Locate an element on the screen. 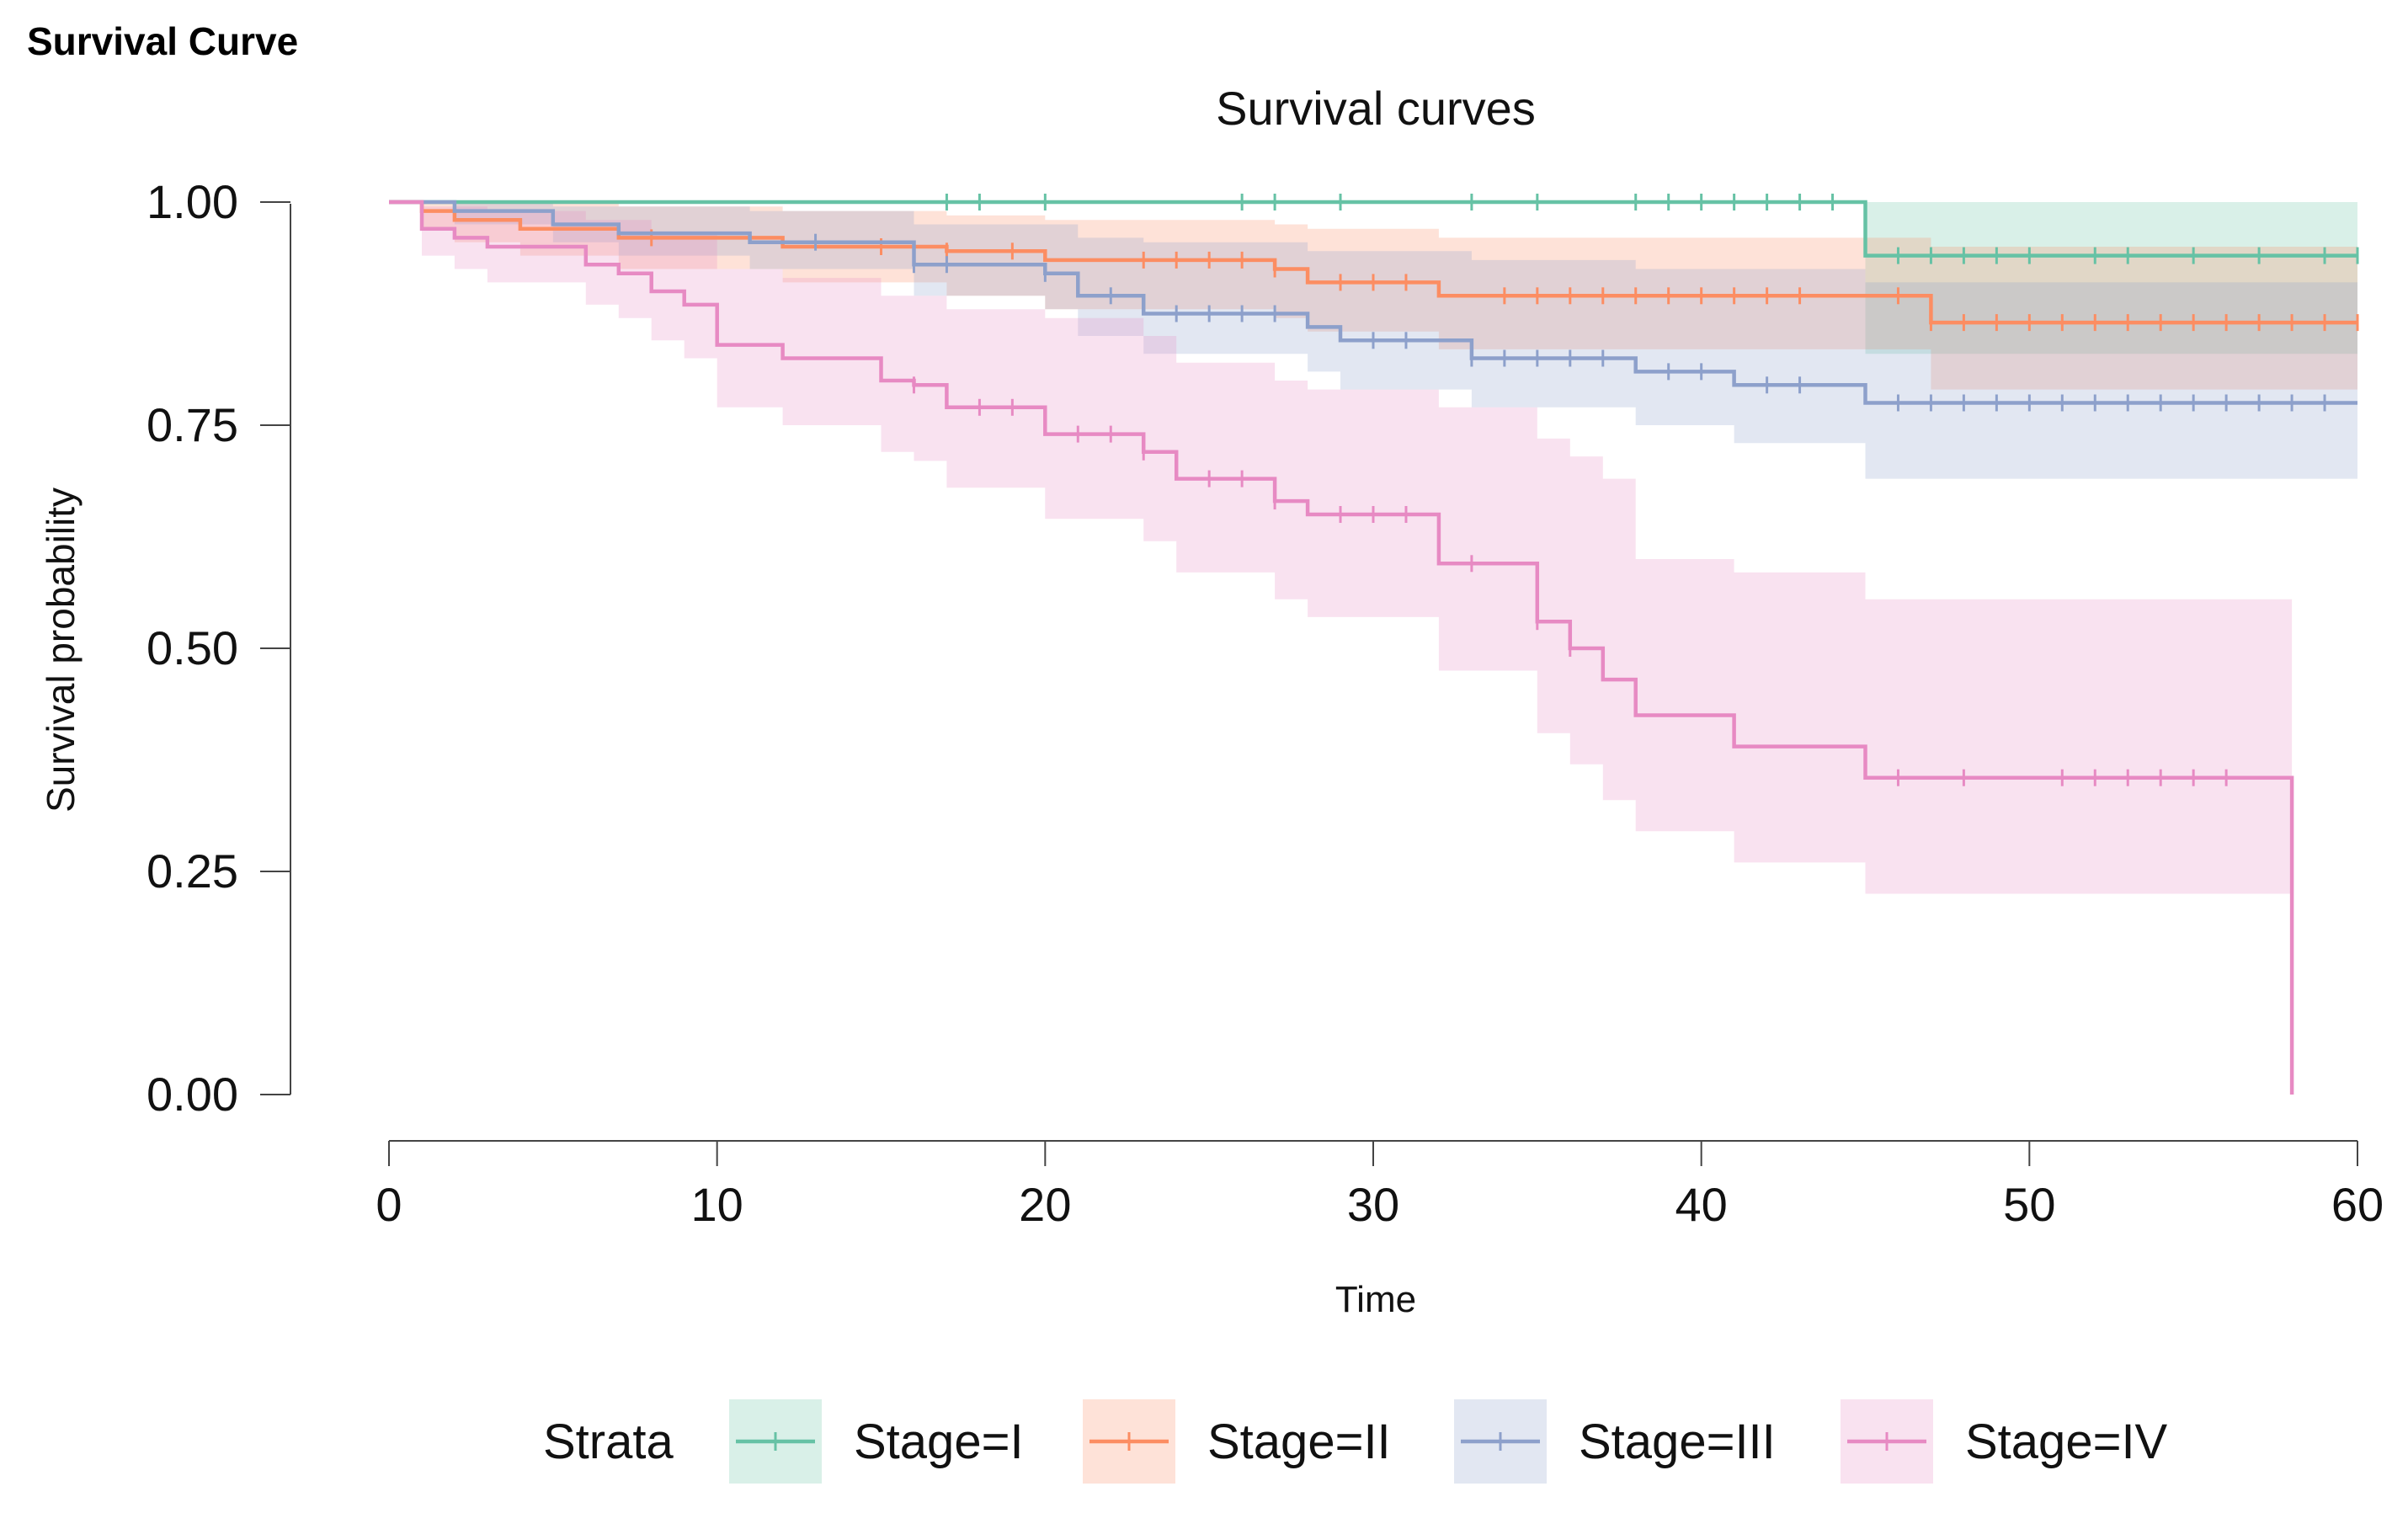 Image resolution: width=2408 pixels, height=1513 pixels. x-tick-label: 20 is located at coordinates (1045, 1205).